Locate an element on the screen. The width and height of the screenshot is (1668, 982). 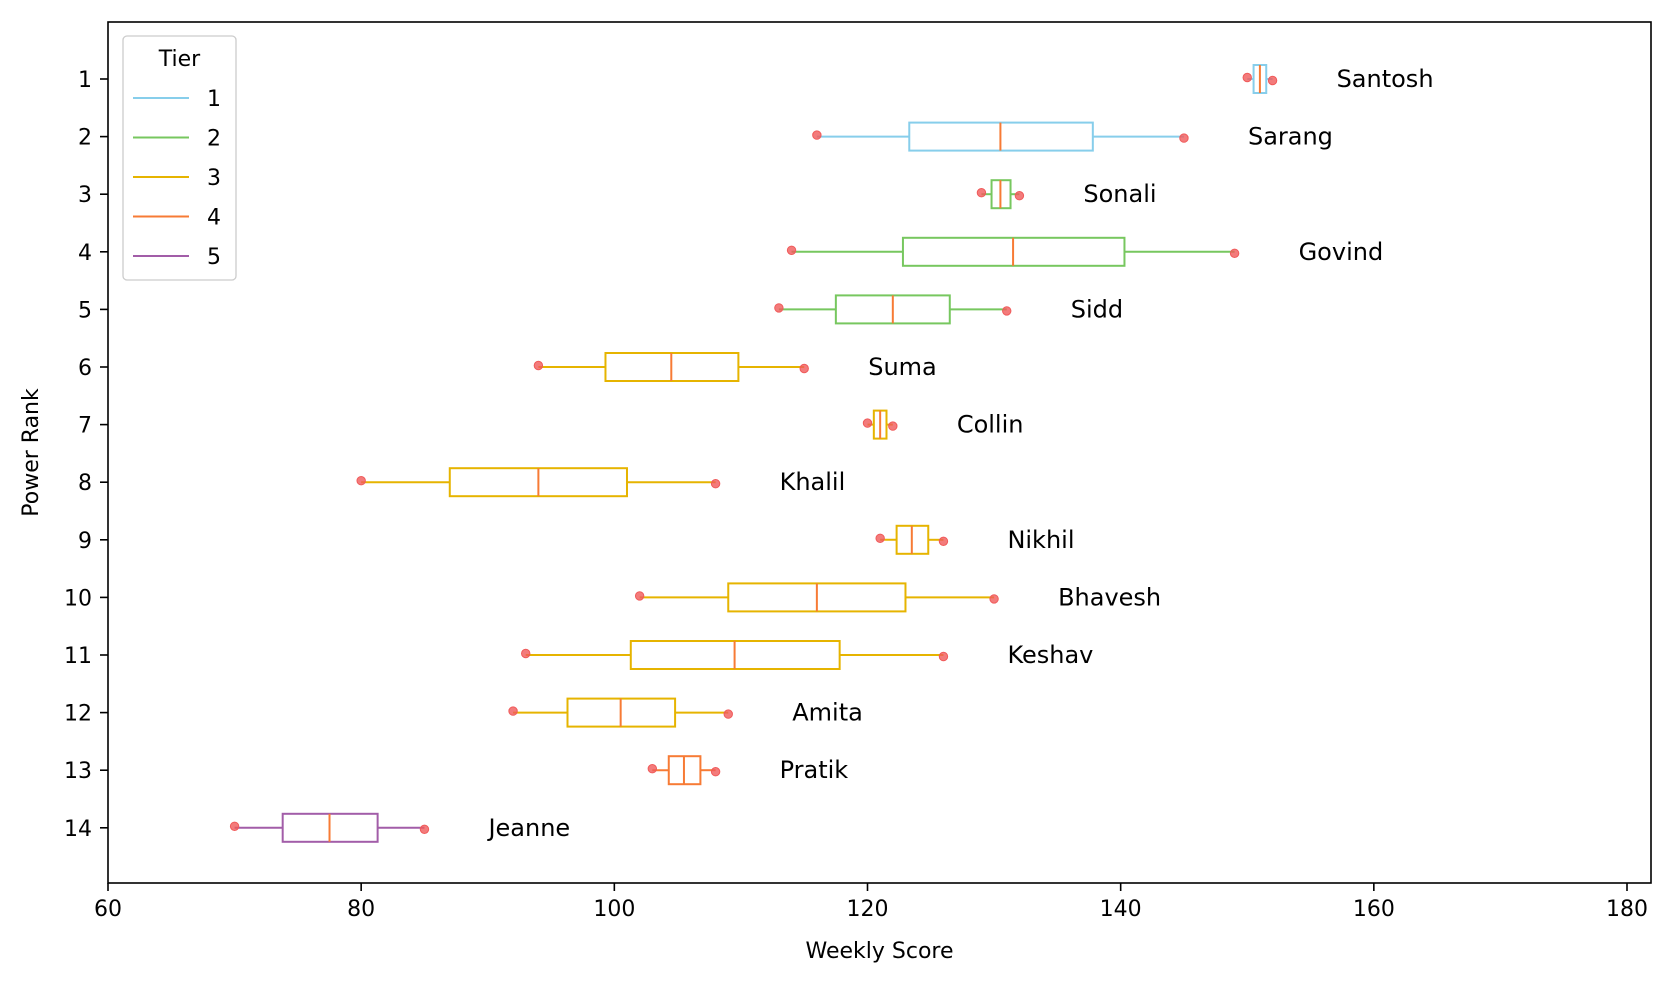
y-tick-label: 4 is located at coordinates (85, 253).